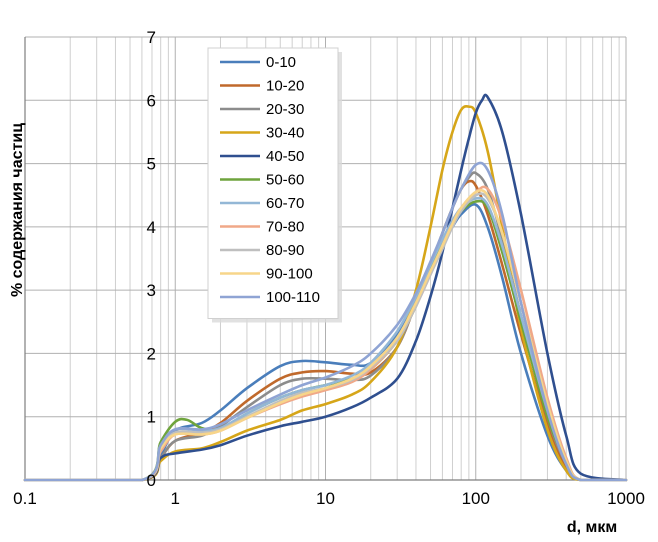 The height and width of the screenshot is (542, 658). What do you see at coordinates (281, 62) in the screenshot?
I see `legend-entry: 0-10` at bounding box center [281, 62].